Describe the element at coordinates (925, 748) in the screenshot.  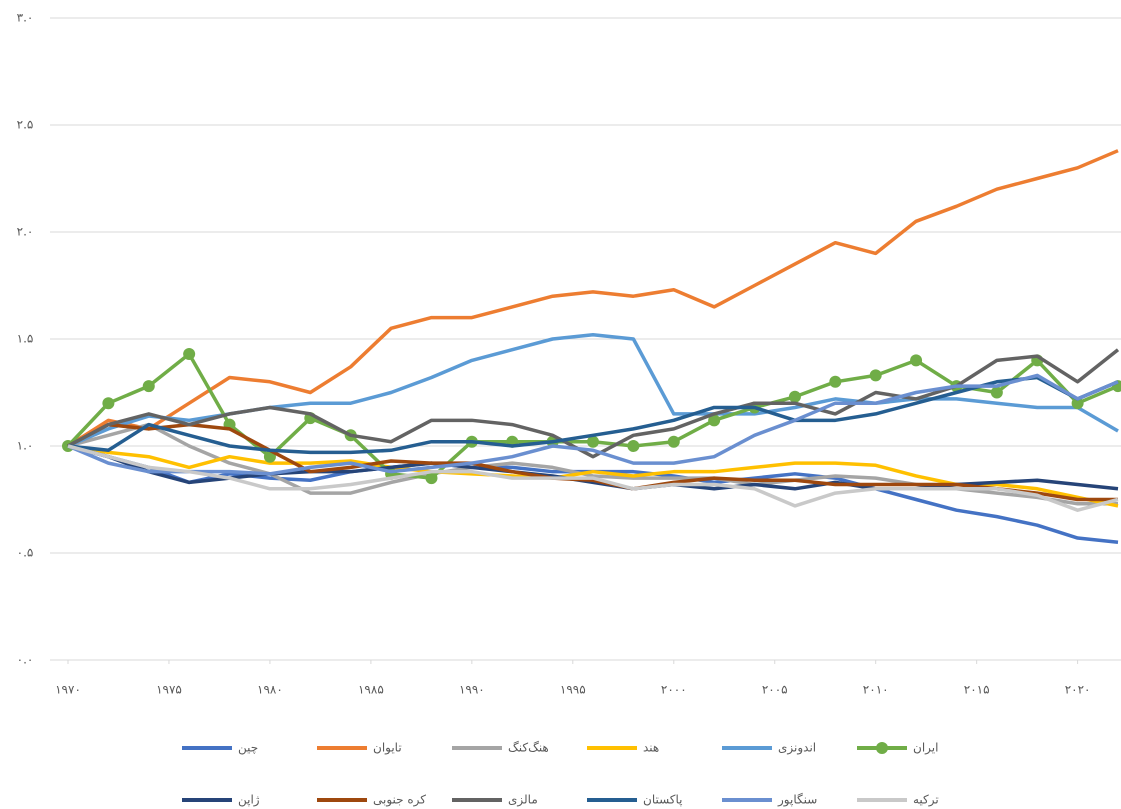
I see `legend-label: ایران` at that location.